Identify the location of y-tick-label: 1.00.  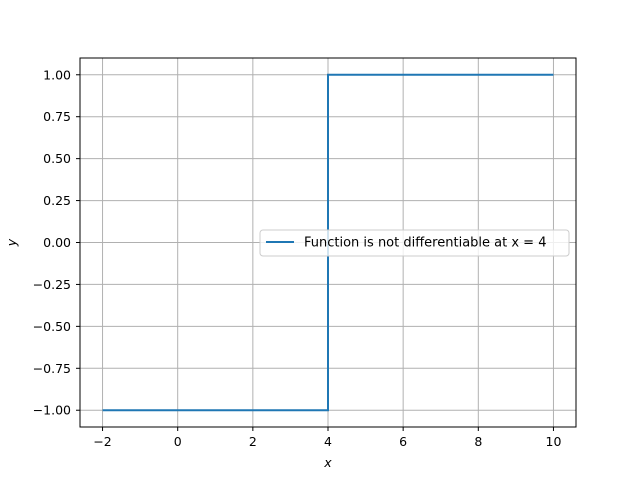
(57, 74).